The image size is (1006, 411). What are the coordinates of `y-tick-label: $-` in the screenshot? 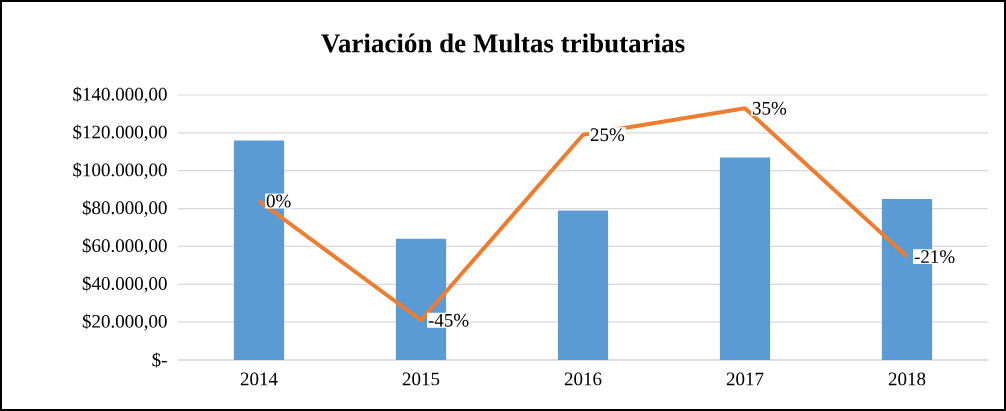 It's located at (159, 360).